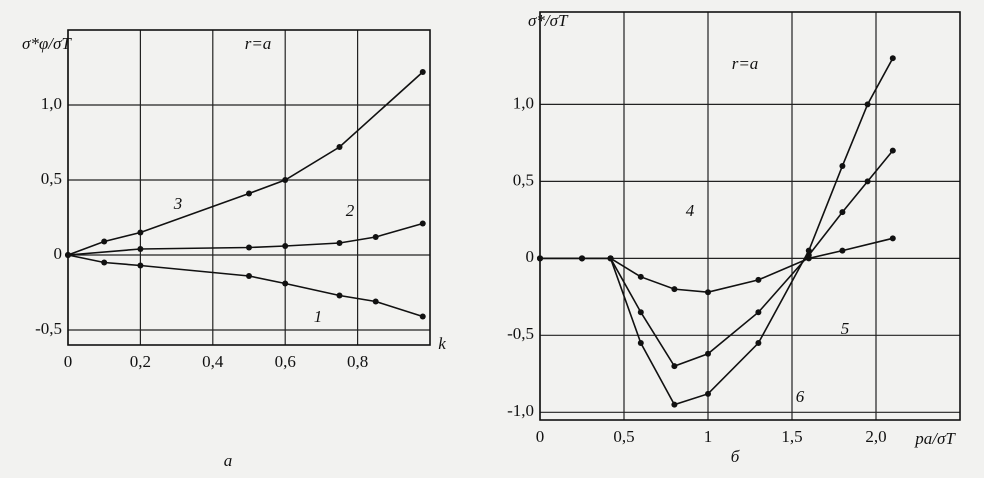 This screenshot has width=984, height=478. Describe the element at coordinates (935, 438) in the screenshot. I see `x-axis-label: pa/σT` at that location.